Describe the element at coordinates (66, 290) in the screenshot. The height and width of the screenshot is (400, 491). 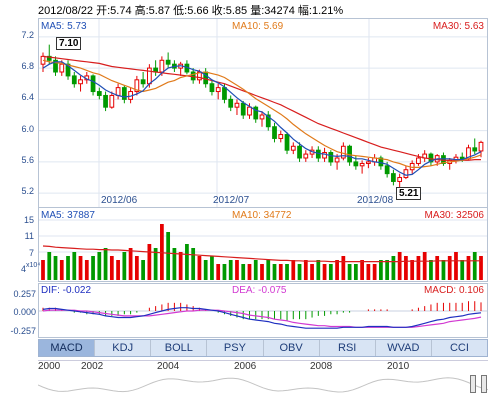
I see `dif-label: DIF: -0.022` at that location.